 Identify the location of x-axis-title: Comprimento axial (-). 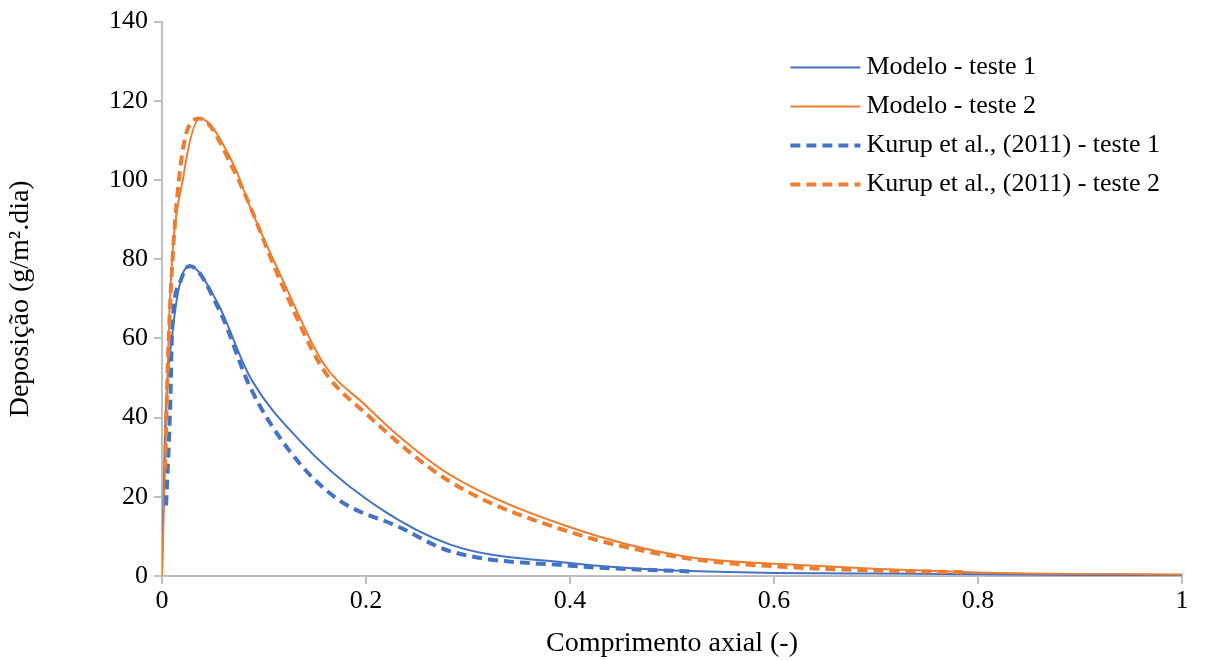
(672, 641).